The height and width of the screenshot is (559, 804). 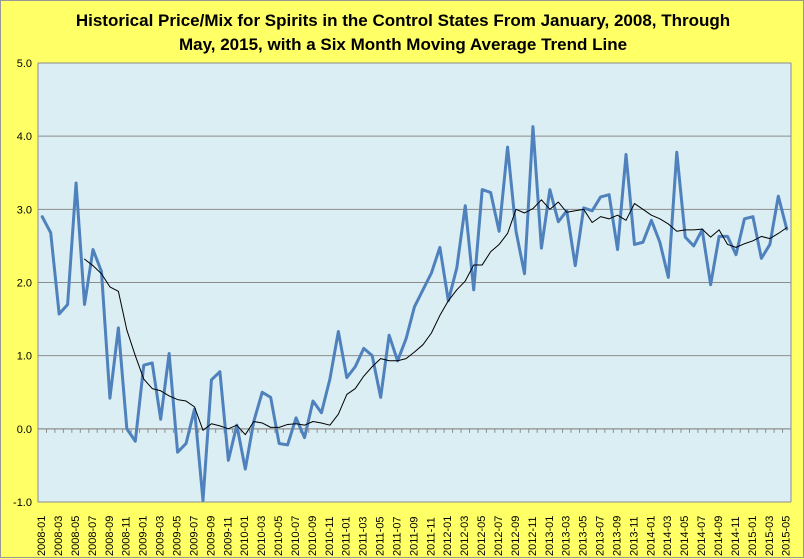 I want to click on x-tick-label: 2011-11, so click(x=431, y=536).